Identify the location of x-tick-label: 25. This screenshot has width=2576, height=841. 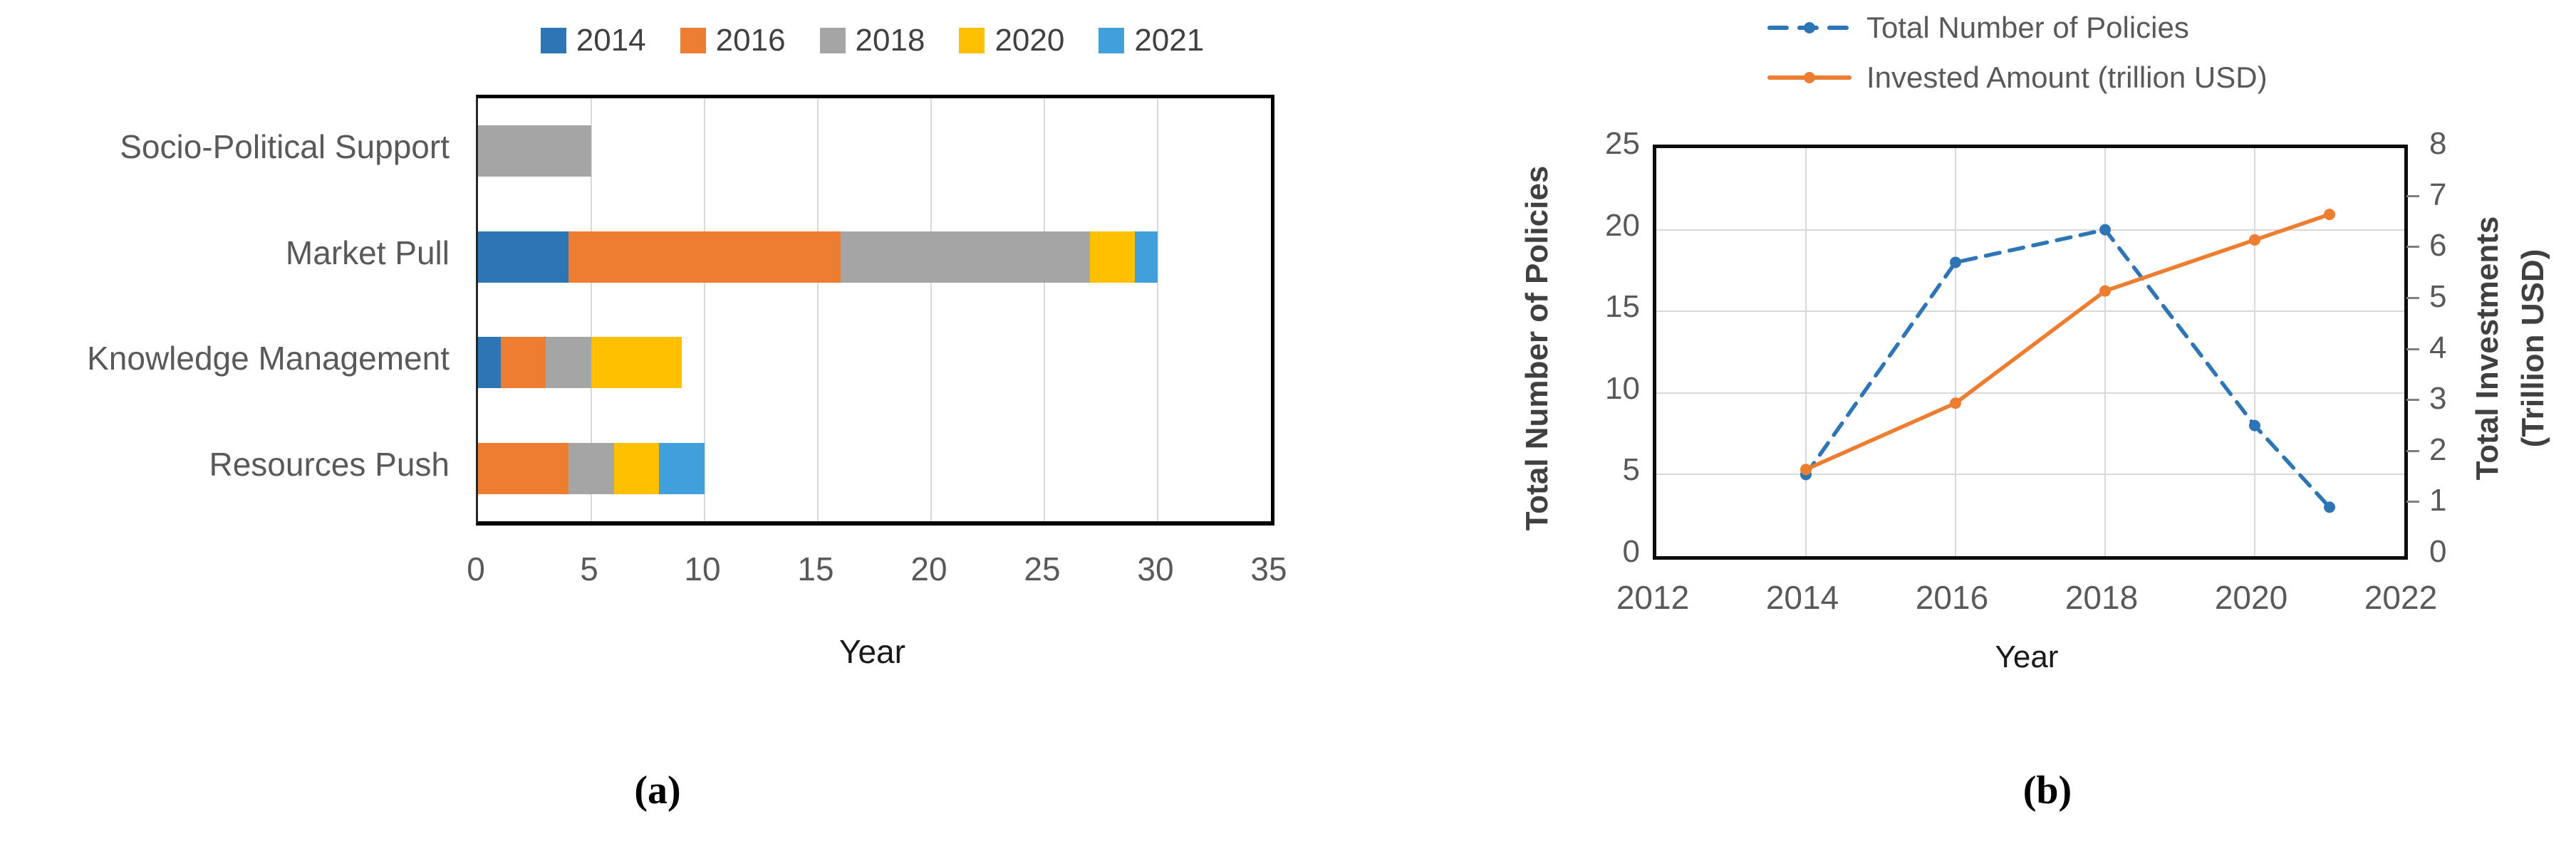
(1042, 568).